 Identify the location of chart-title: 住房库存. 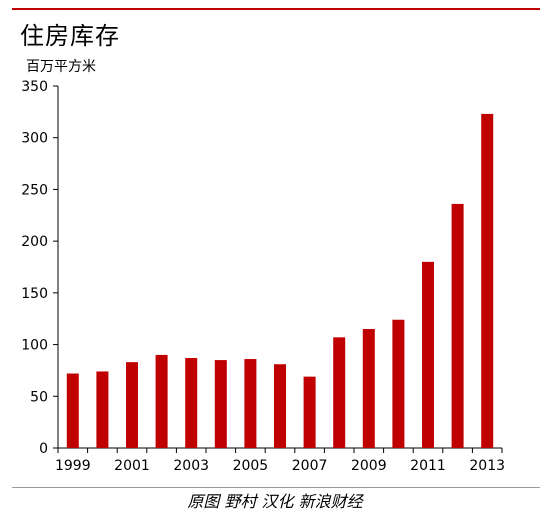
(70, 36).